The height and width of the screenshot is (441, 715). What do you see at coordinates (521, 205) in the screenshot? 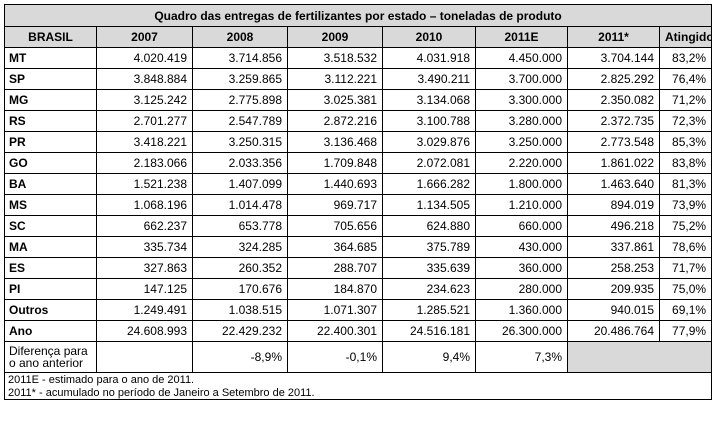
I see `table-cell: 1.210.000` at bounding box center [521, 205].